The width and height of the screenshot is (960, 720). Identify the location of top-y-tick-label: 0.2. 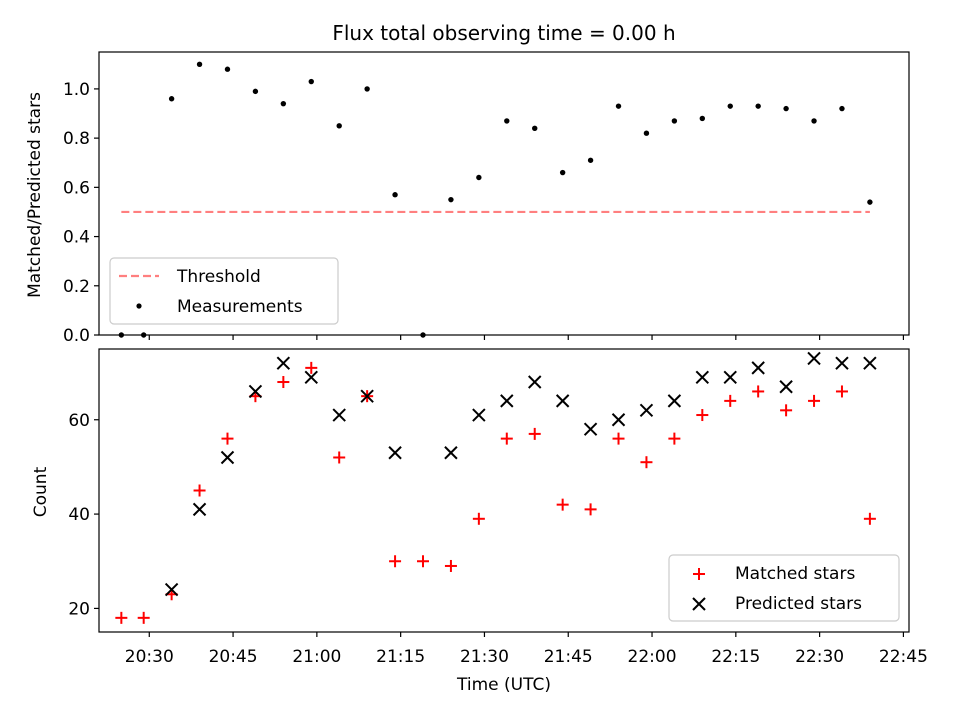
(76, 287).